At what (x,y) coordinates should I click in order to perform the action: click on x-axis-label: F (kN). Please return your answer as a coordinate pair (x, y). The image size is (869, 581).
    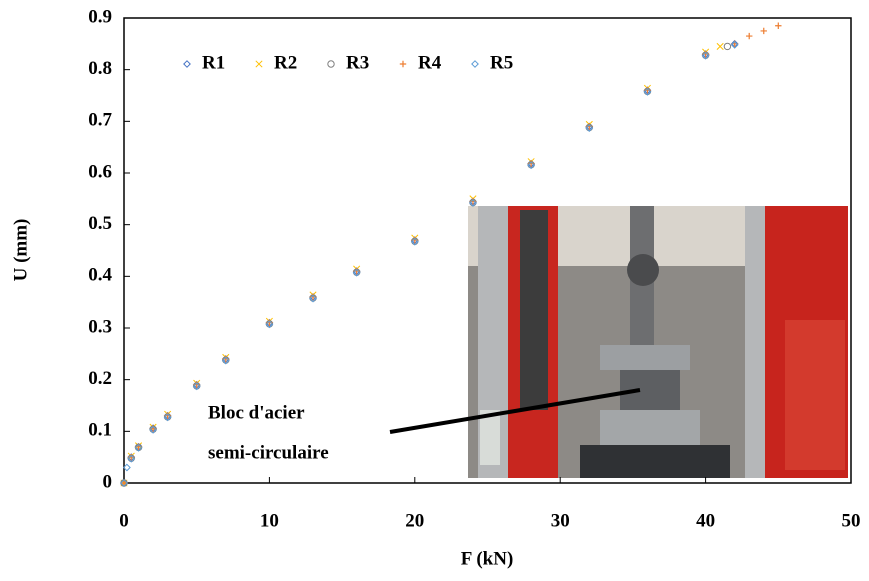
    Looking at the image, I should click on (487, 558).